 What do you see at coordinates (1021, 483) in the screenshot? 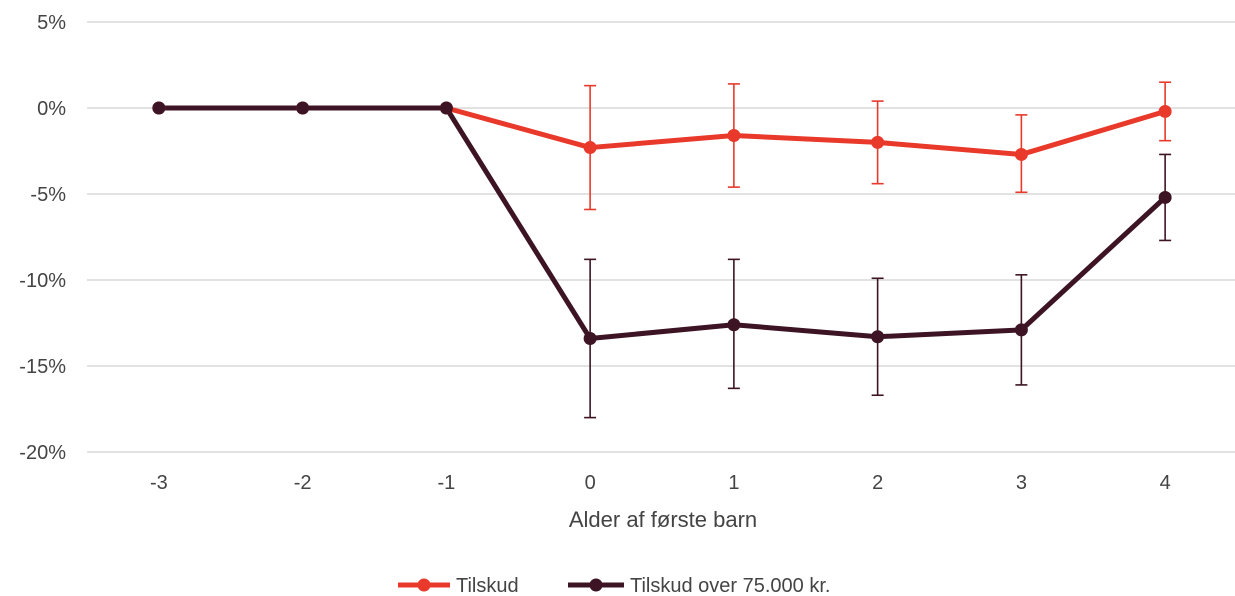
I see `x-tick-label: 3` at bounding box center [1021, 483].